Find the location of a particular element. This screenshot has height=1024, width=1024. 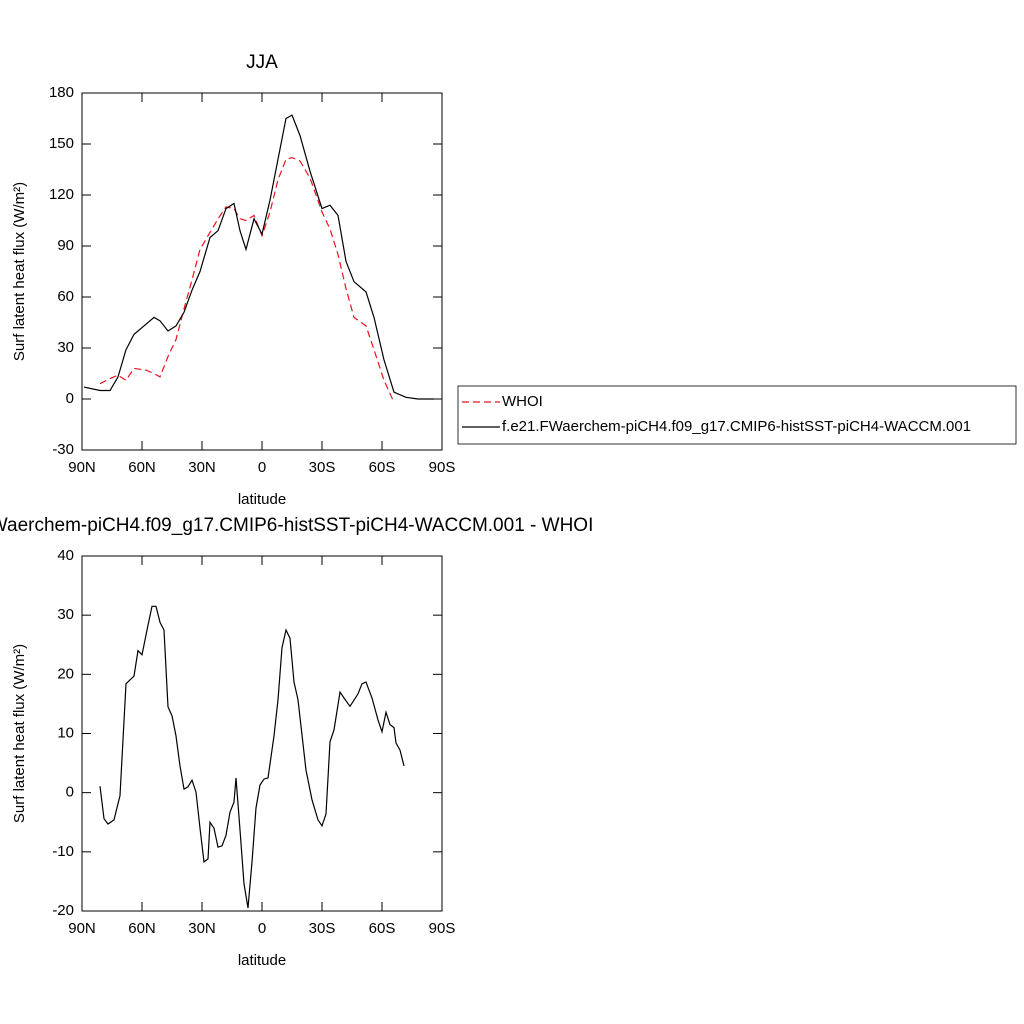

y-tick-label: 20 is located at coordinates (65, 673).